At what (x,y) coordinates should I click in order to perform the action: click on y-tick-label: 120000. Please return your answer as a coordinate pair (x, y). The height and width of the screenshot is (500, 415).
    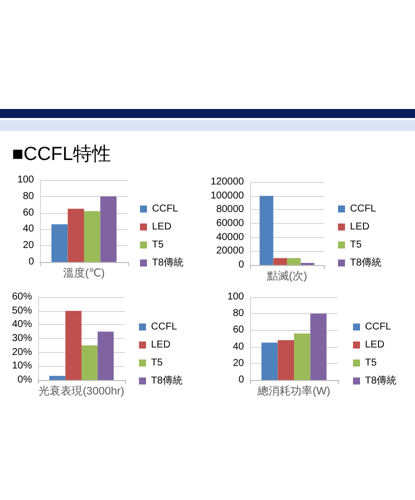
    Looking at the image, I should click on (227, 182).